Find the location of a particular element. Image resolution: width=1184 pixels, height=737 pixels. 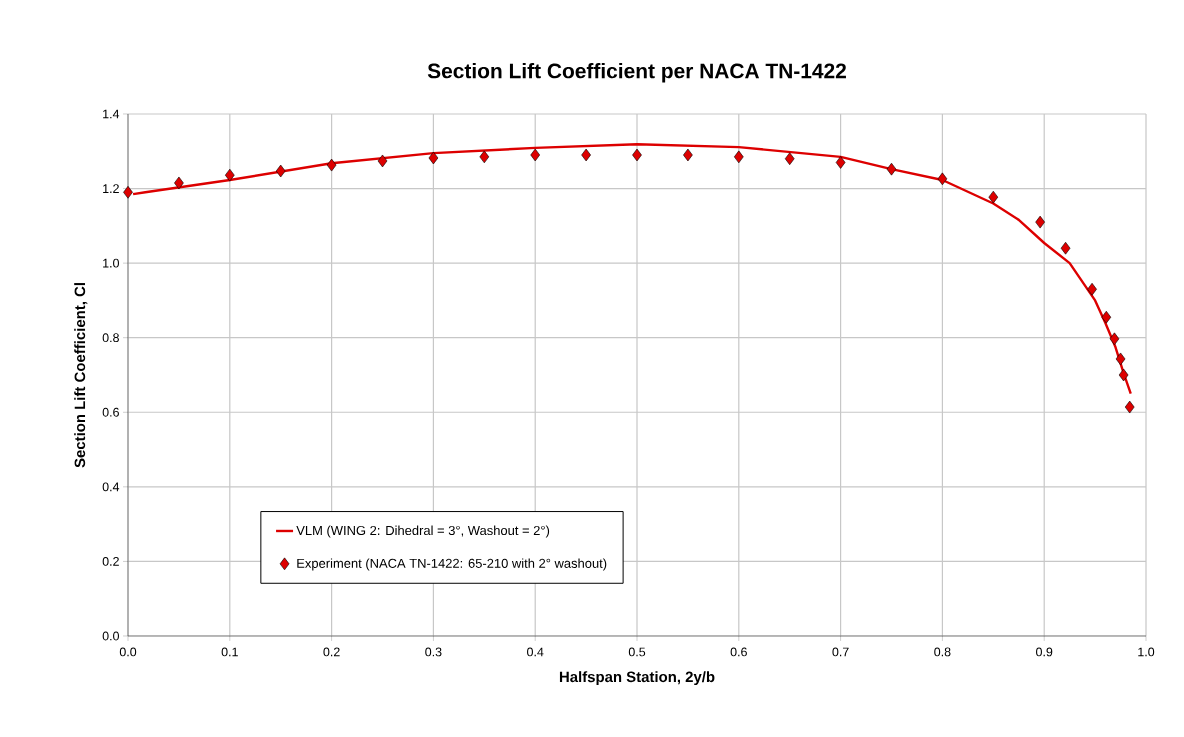

legend-label: VLM (WING 2: Dihedral = 3°, Washout = 2°) is located at coordinates (423, 531).